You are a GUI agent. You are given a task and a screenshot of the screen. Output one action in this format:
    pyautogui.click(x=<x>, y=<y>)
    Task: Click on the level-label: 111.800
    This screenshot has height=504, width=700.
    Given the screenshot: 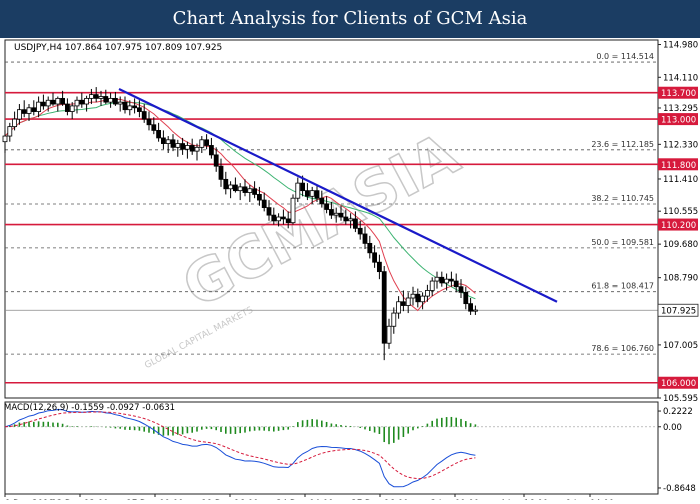 What is the action you would take?
    pyautogui.click(x=678, y=166)
    